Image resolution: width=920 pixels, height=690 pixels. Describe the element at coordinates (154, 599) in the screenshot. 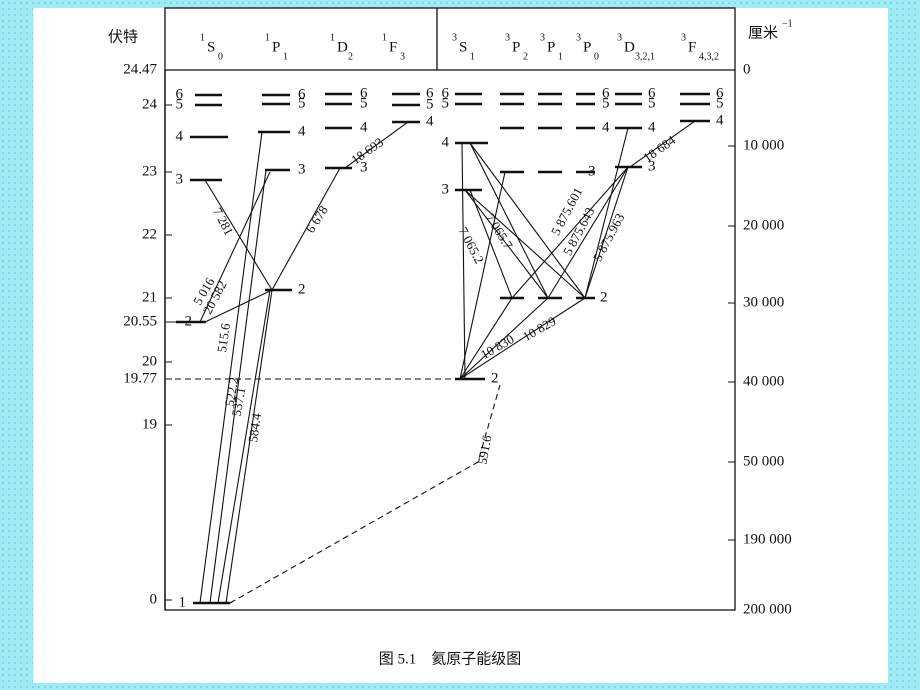

I see `left-axis-label: 0` at that location.